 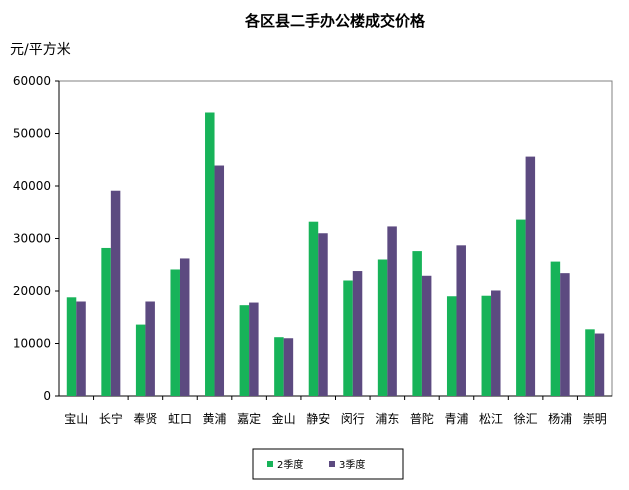 What do you see at coordinates (335, 21) in the screenshot?
I see `chart-title: 各区县二手办公楼成交价格` at bounding box center [335, 21].